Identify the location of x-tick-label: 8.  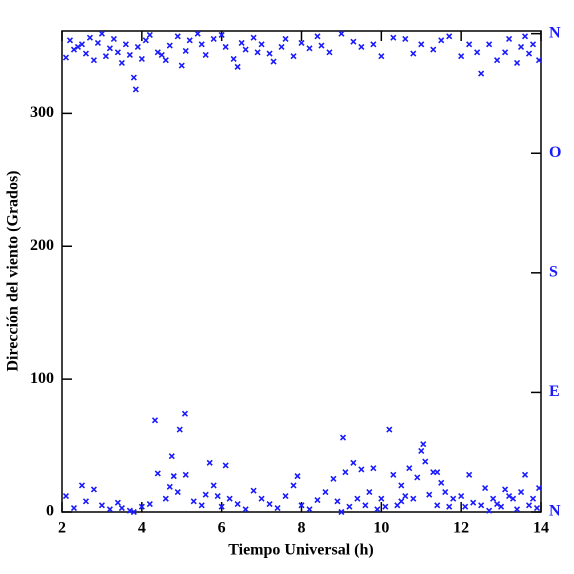
(302, 528).